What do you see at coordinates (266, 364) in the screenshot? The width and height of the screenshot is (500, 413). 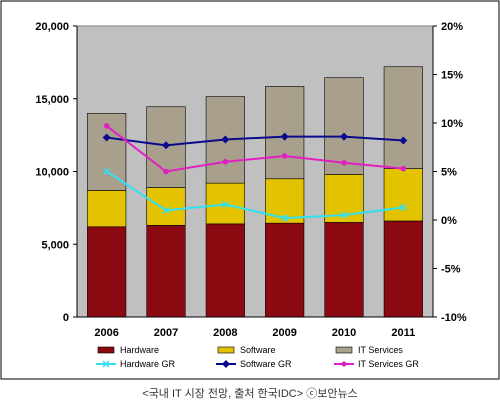 I see `legend-label-software-gr: Software GR` at bounding box center [266, 364].